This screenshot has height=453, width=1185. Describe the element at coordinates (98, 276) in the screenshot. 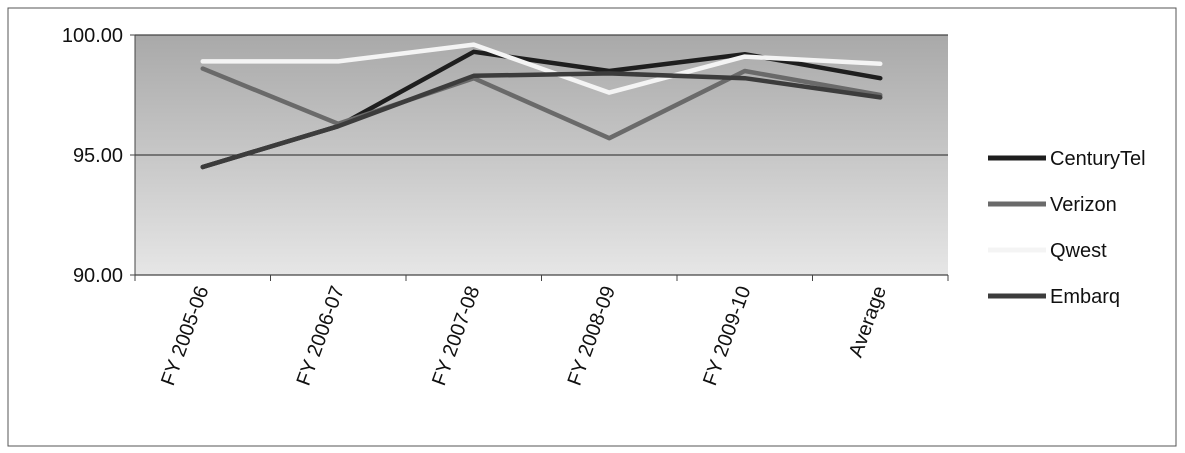

I see `y-tick-label-0: 90.00` at that location.